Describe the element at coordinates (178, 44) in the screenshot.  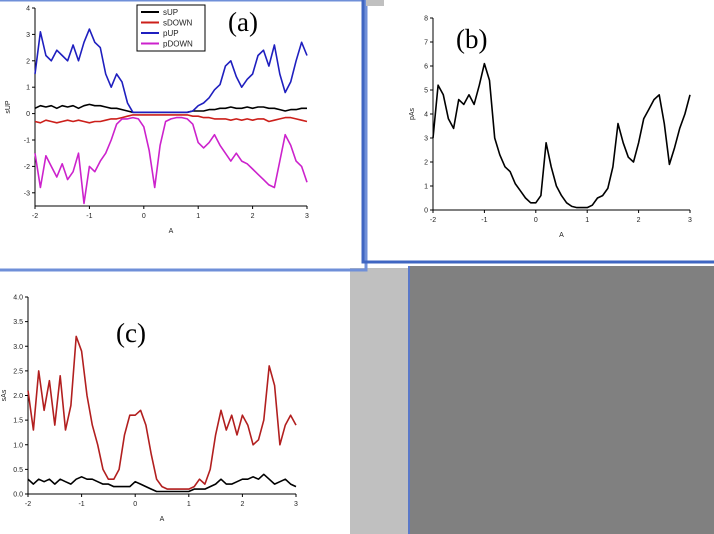
I see `legend-label: pDOWN` at that location.